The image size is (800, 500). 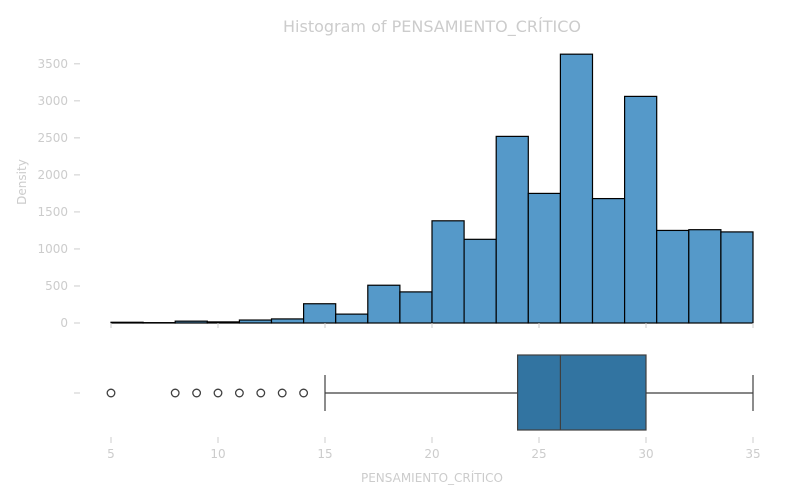 I want to click on y-tick-label: 2000, so click(x=52, y=175).